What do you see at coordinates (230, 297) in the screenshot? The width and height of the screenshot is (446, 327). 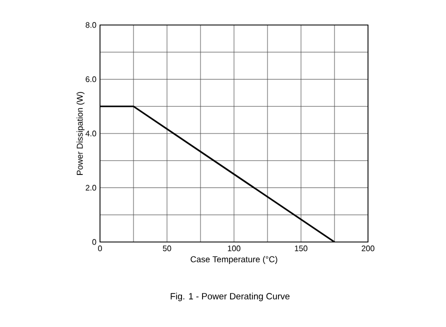 I see `text: Fig. 1 - Power Derating Curve` at bounding box center [230, 297].